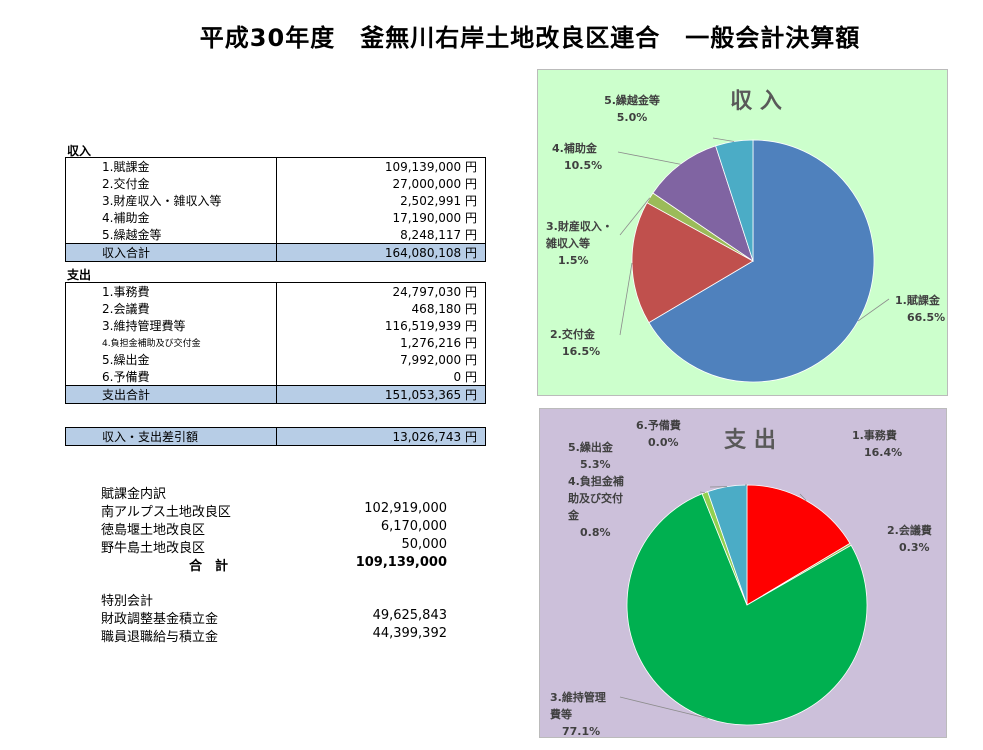 The image size is (983, 750). Describe the element at coordinates (595, 464) in the screenshot. I see `slice-percent: 5.3%` at that location.